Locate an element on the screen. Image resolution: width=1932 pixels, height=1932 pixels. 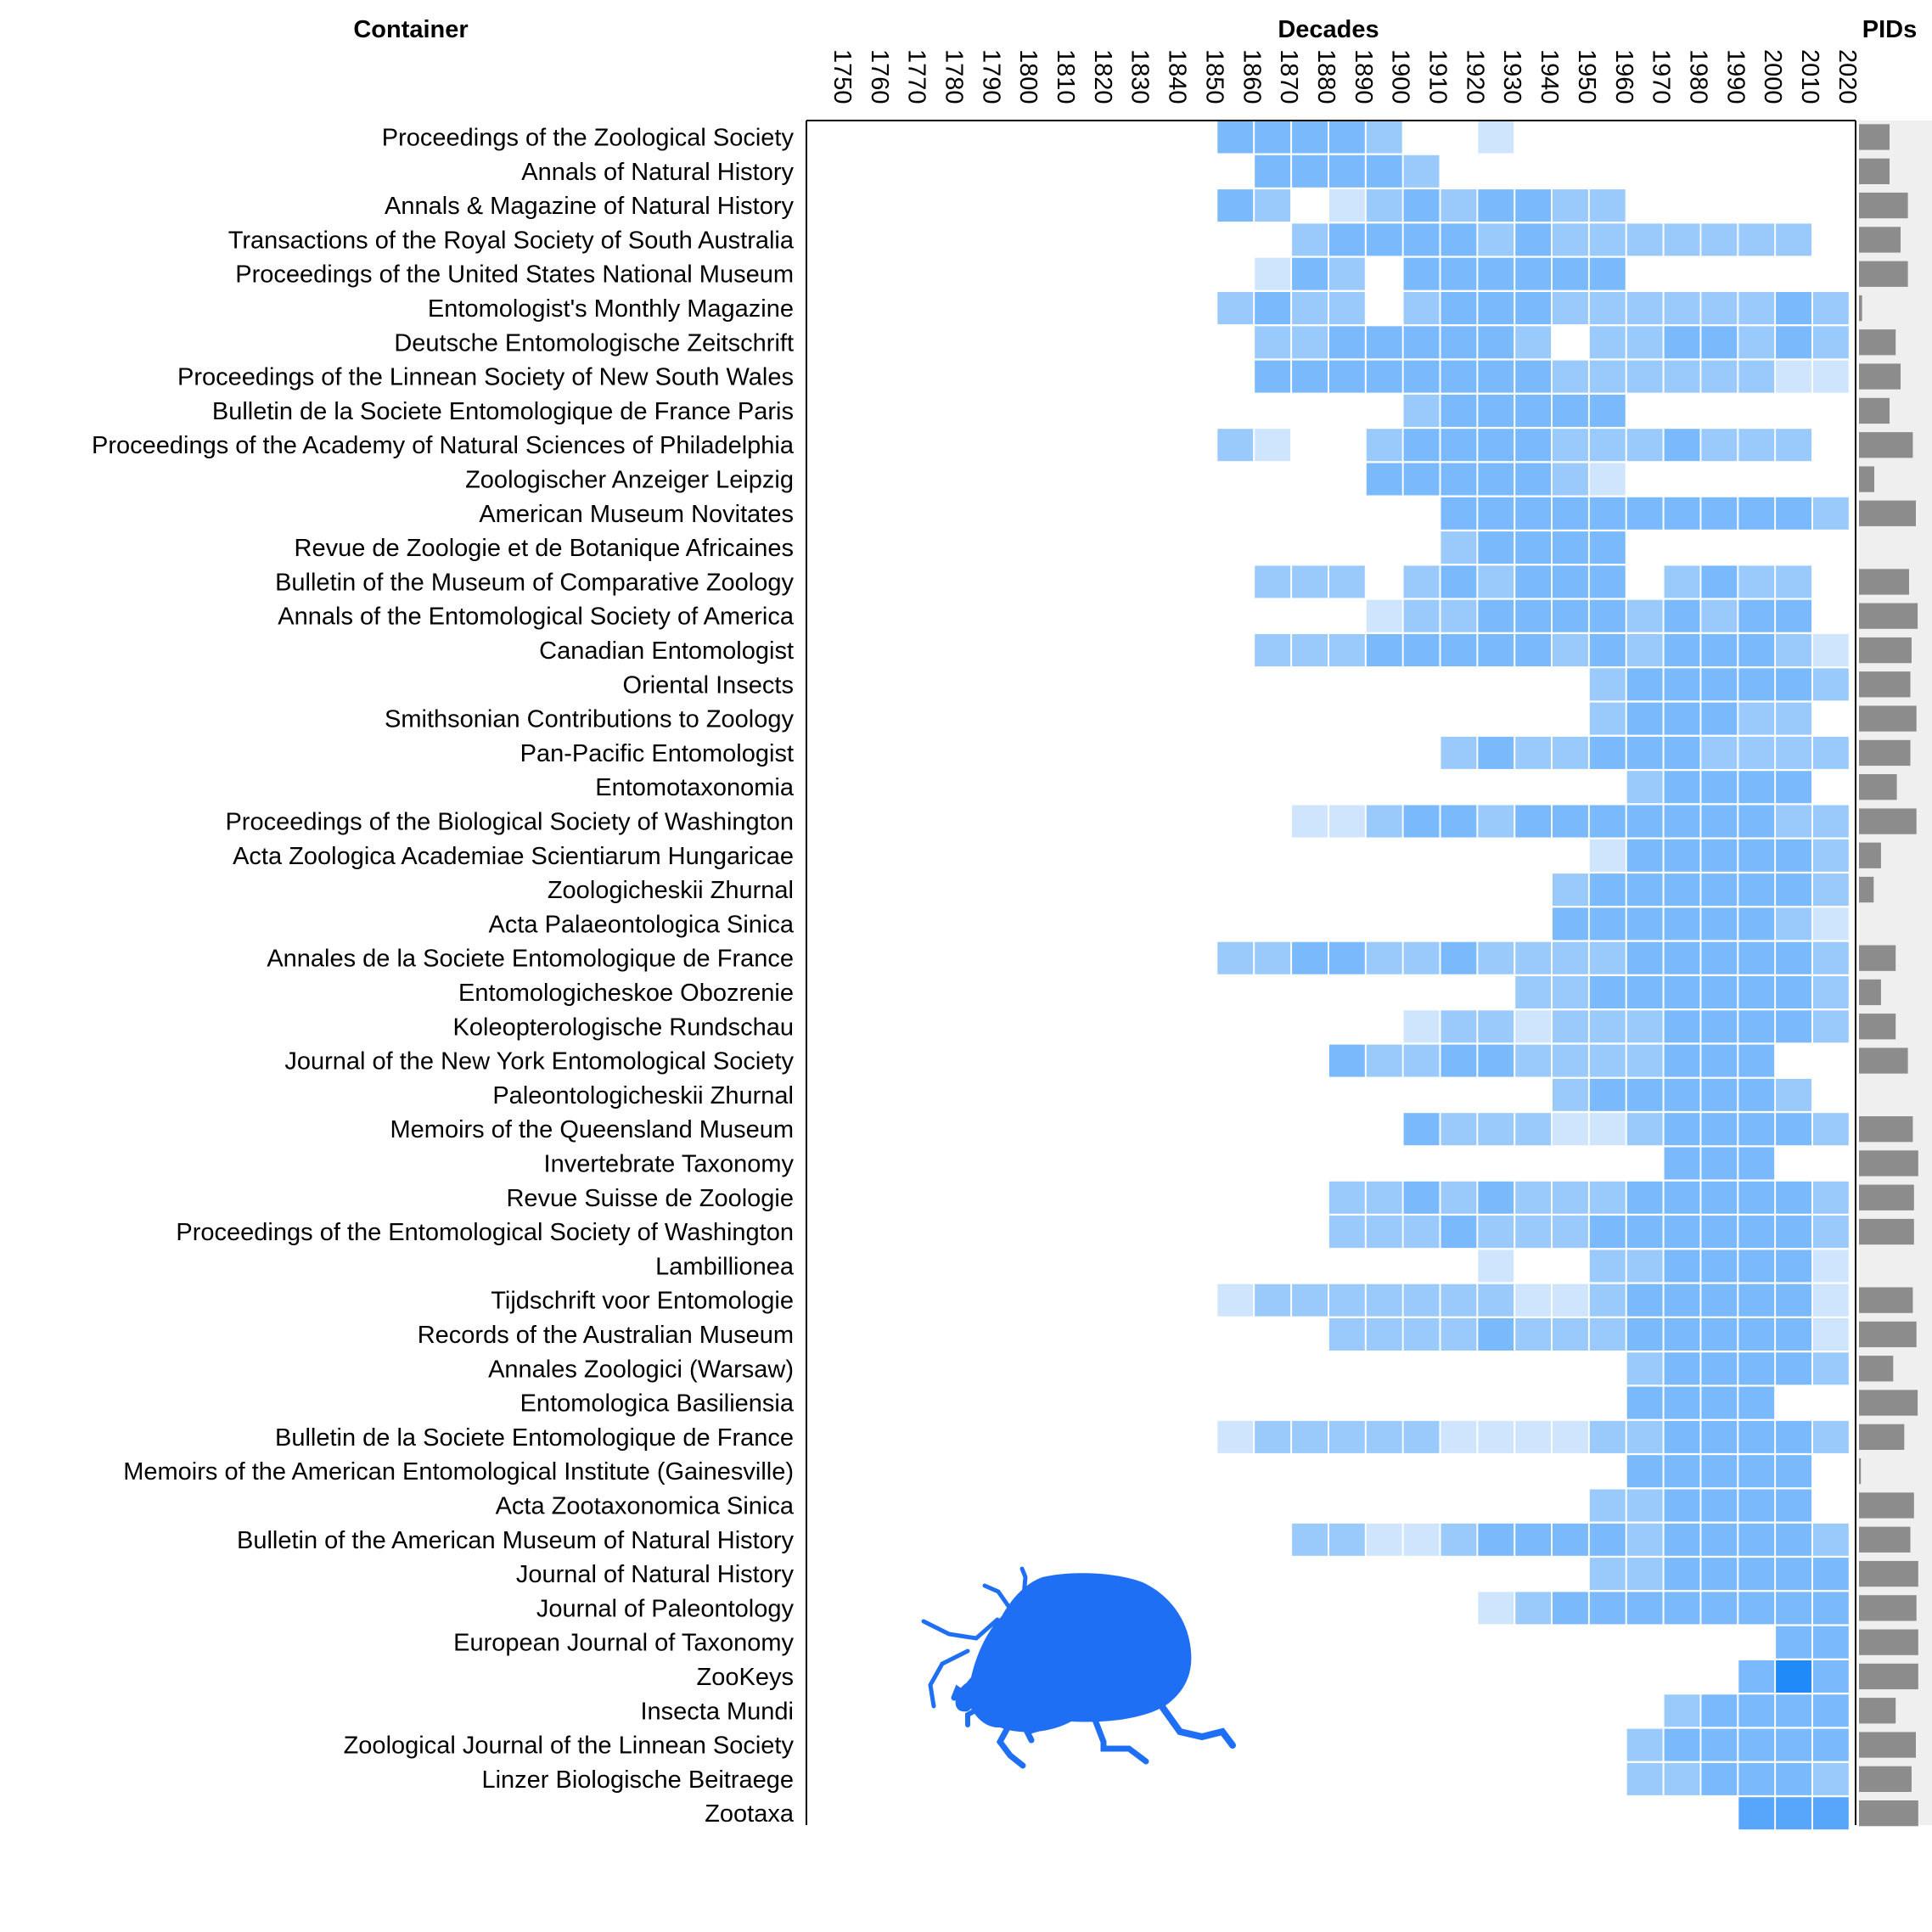
decade-tick-label: 1970 is located at coordinates (1661, 76).